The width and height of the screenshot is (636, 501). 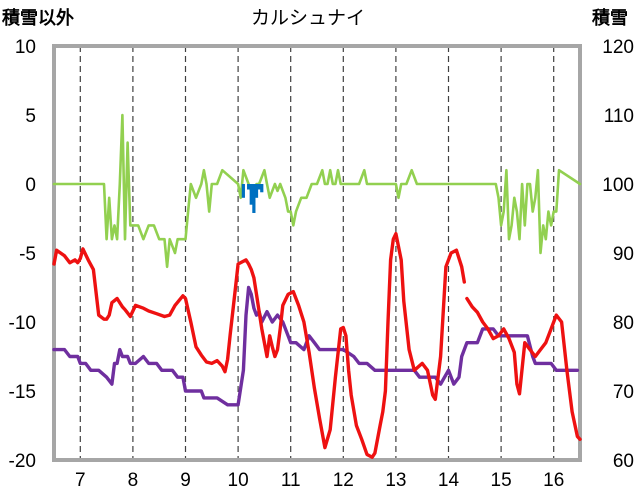 What do you see at coordinates (308, 18) in the screenshot?
I see `chart-title: カルシュナイ` at bounding box center [308, 18].